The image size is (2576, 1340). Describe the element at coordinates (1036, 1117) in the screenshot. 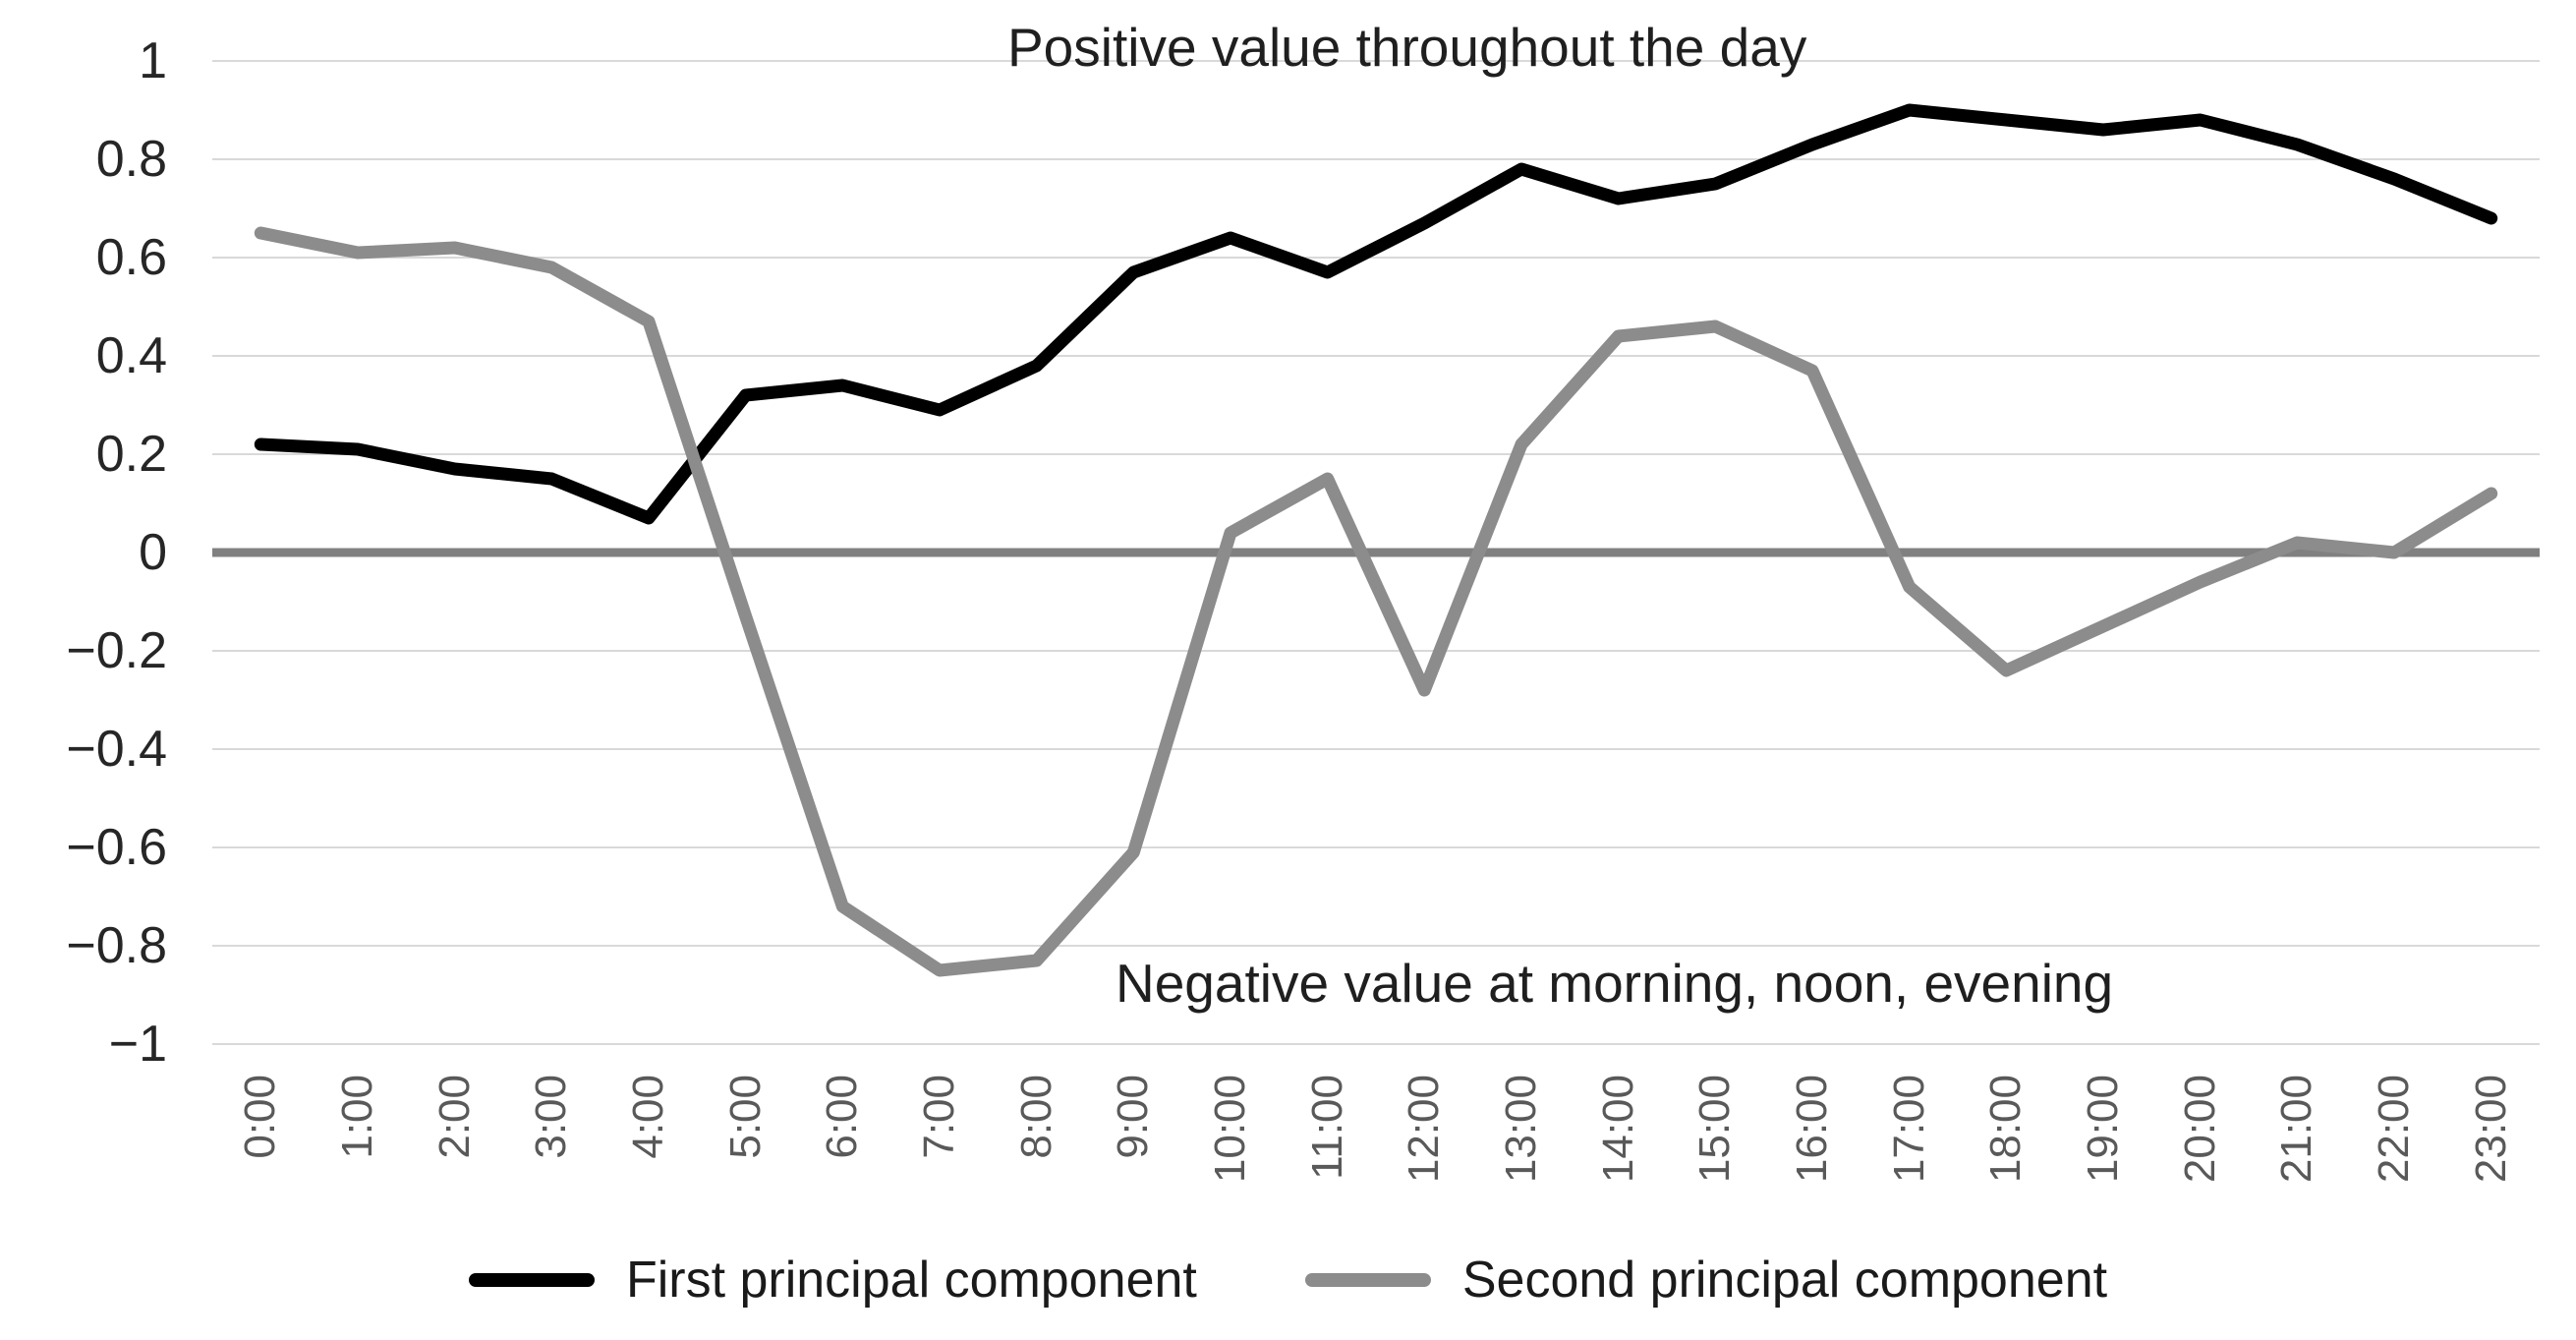

I see `x-tick-label: 8:00` at that location.